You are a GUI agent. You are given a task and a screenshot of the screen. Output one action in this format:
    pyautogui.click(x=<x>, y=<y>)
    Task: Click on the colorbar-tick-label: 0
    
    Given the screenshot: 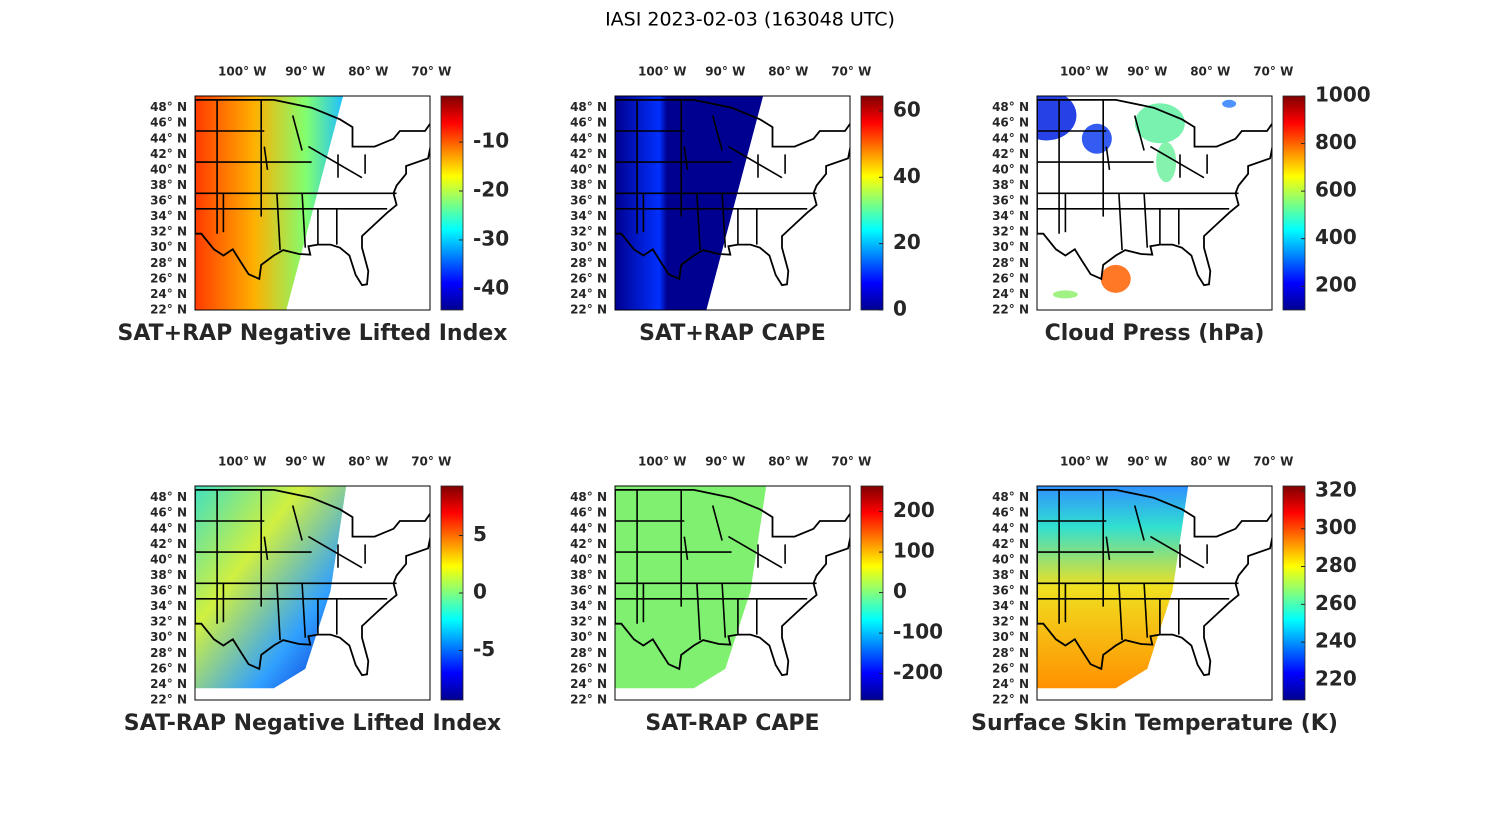 What is the action you would take?
    pyautogui.click(x=900, y=591)
    